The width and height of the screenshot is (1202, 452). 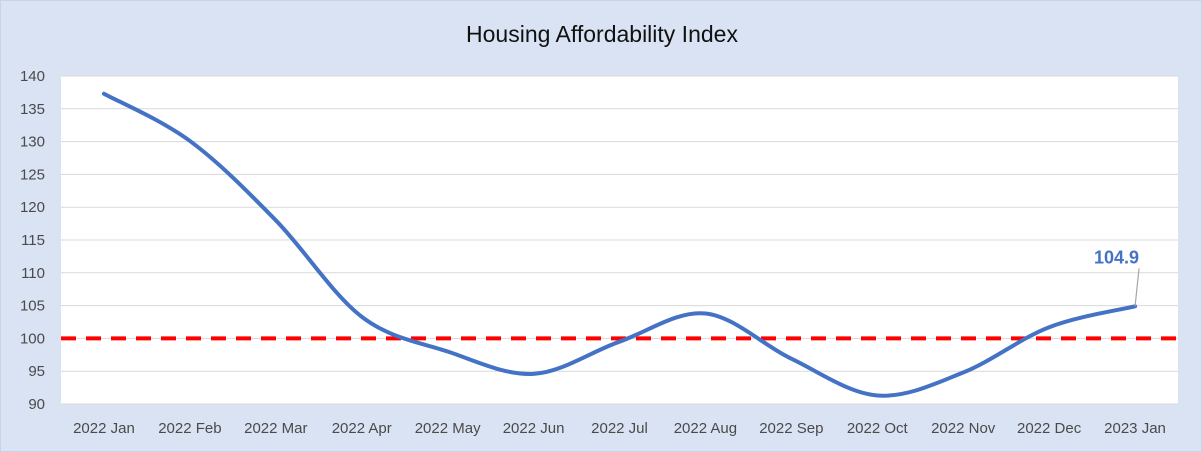 What do you see at coordinates (448, 428) in the screenshot?
I see `x-tick-label: 2022 May` at bounding box center [448, 428].